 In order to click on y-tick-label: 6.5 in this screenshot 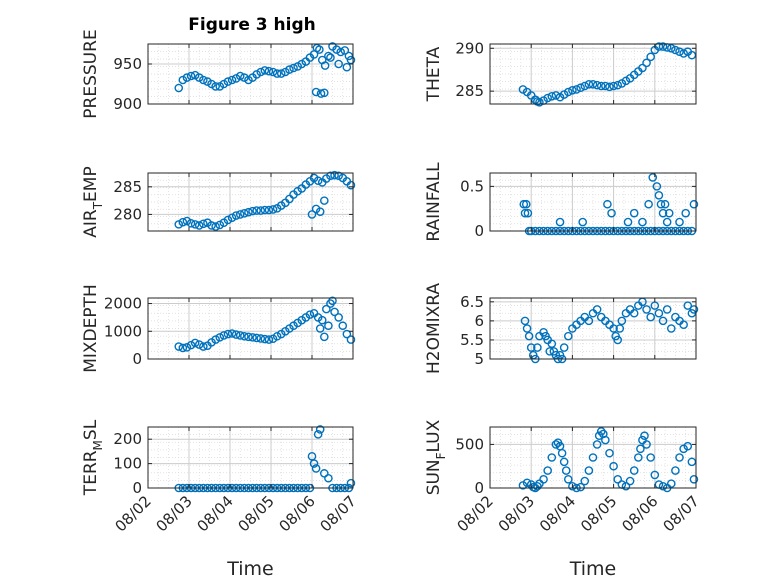, I will do `click(472, 302)`.